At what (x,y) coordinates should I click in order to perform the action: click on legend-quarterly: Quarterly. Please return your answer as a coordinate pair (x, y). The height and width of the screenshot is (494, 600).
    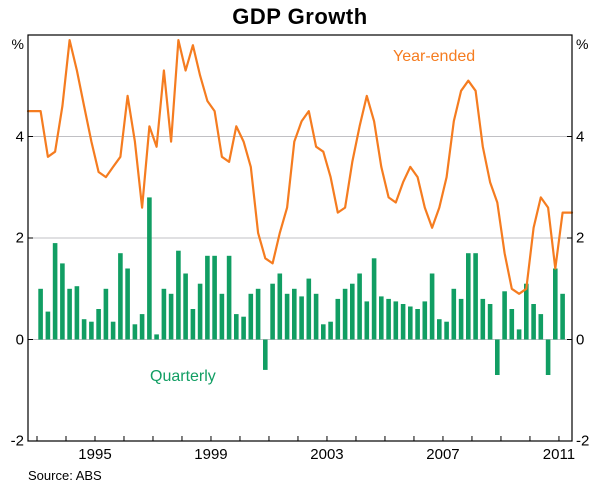
    Looking at the image, I should click on (183, 376).